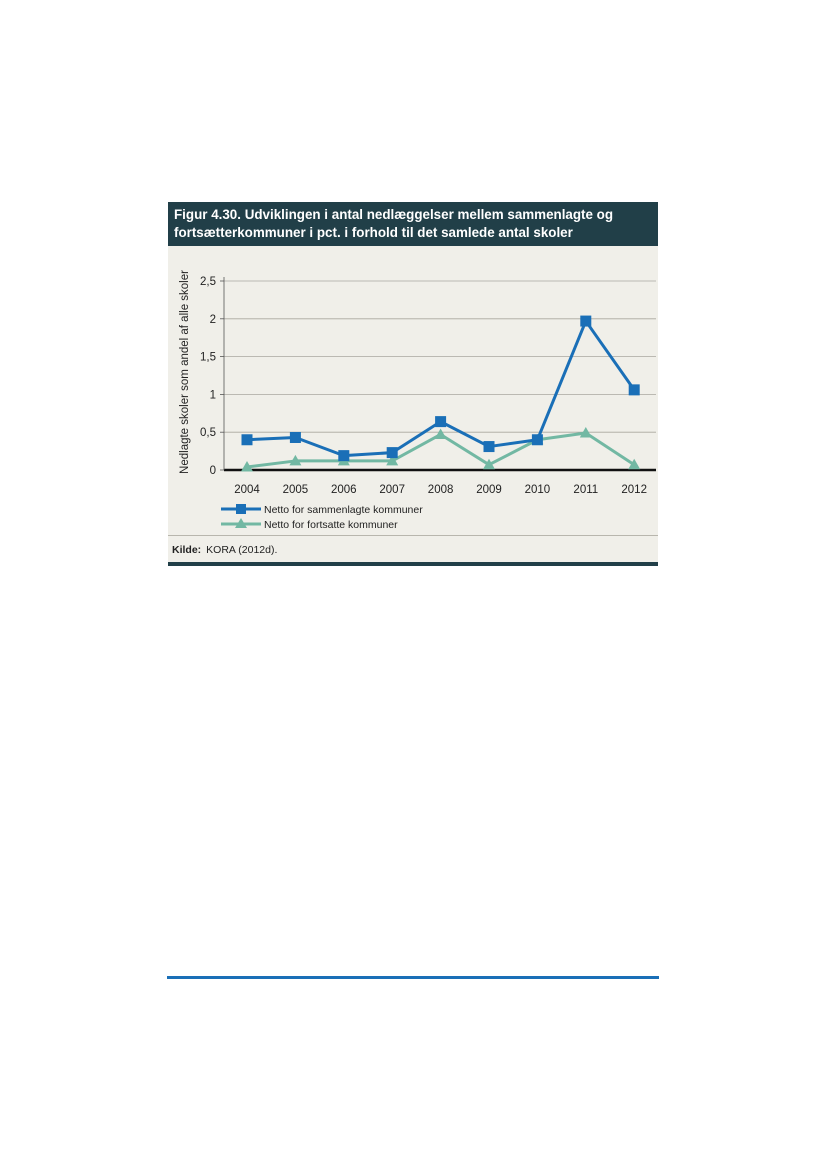  I want to click on y-tick-label: 0,5, so click(208, 433).